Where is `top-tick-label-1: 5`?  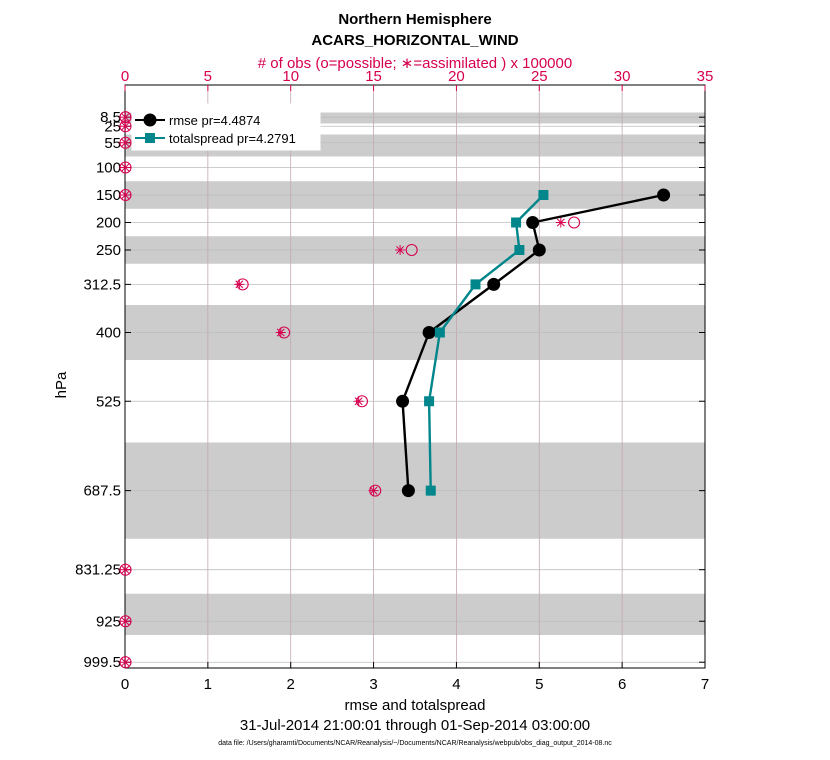 top-tick-label-1: 5 is located at coordinates (208, 76).